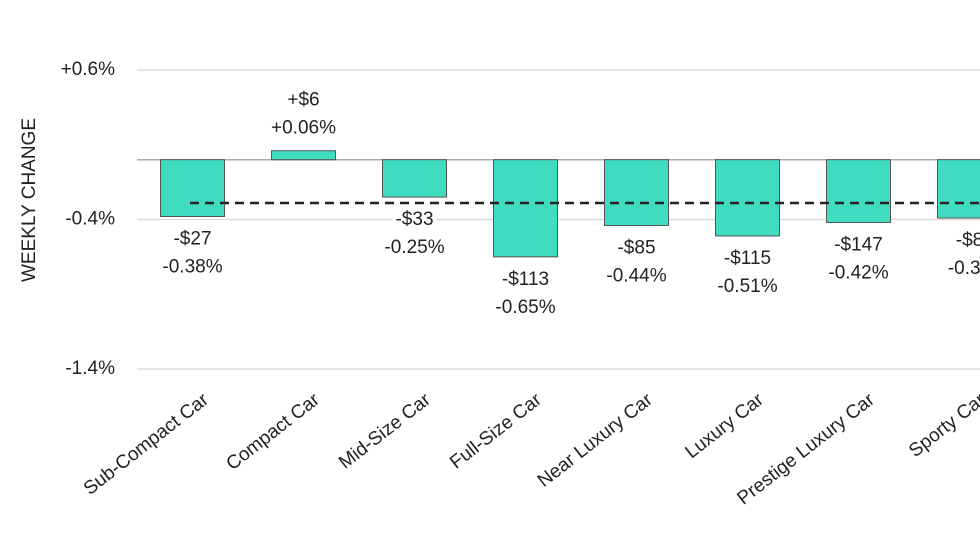 The height and width of the screenshot is (552, 980). I want to click on dollar-label: +$6, so click(303, 100).